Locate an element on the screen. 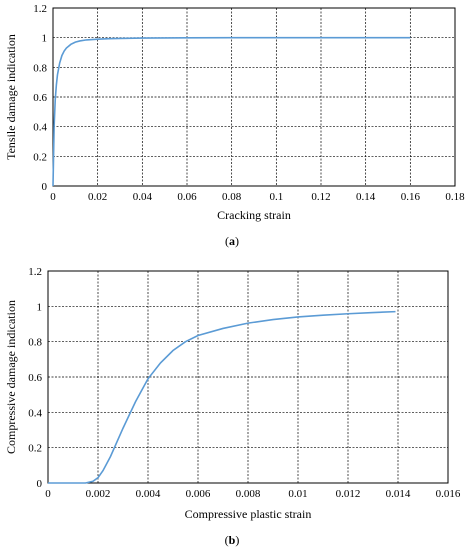 This screenshot has height=550, width=465. a-xtick-label: 0.16 is located at coordinates (411, 197).